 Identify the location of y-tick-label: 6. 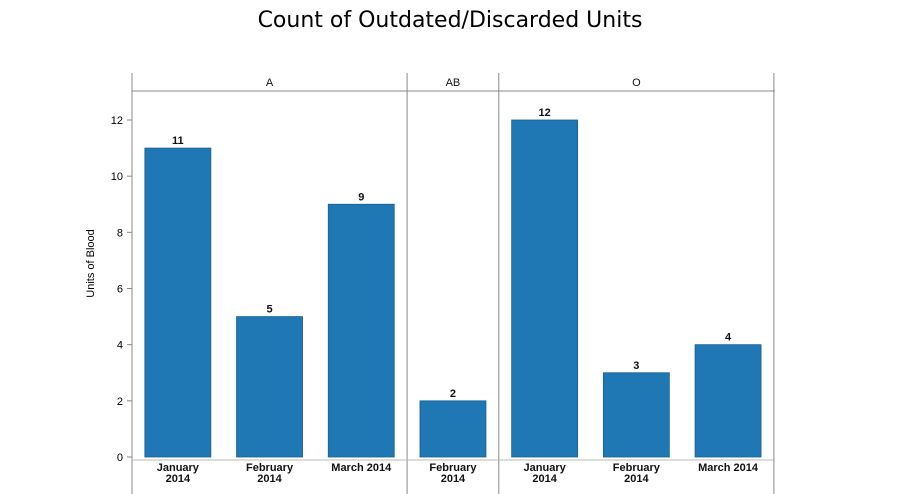
(120, 290).